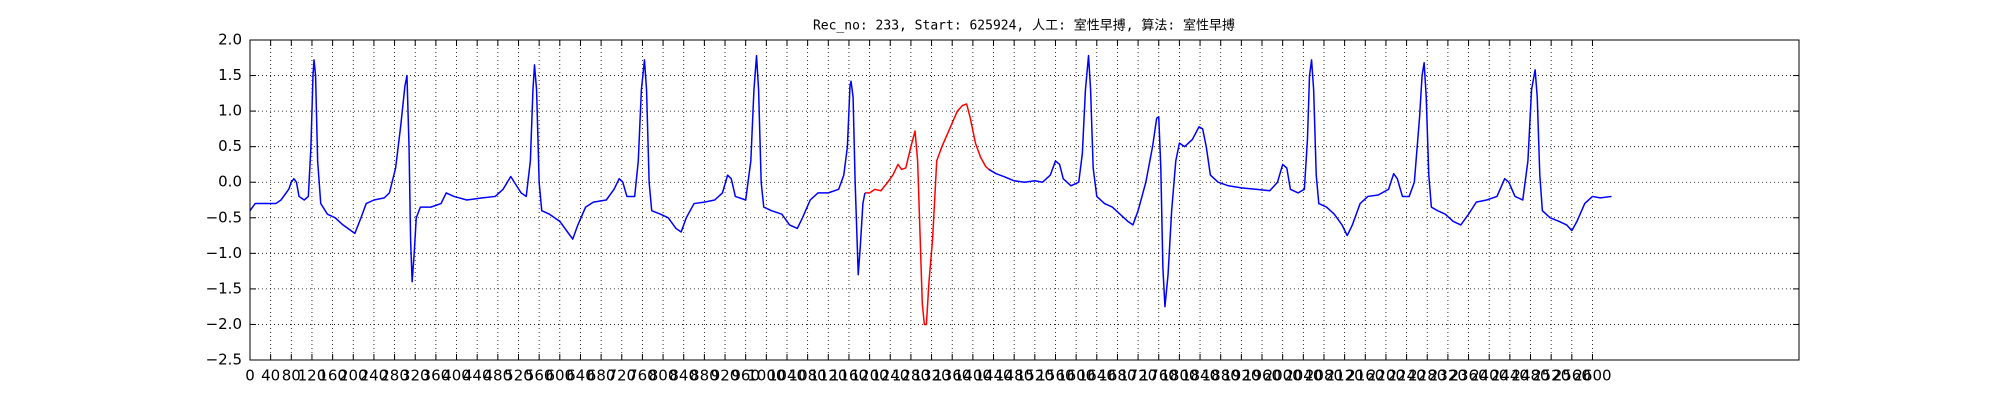 This screenshot has height=400, width=2000. Describe the element at coordinates (1117, 376) in the screenshot. I see `x-tick-label: 1680` at that location.